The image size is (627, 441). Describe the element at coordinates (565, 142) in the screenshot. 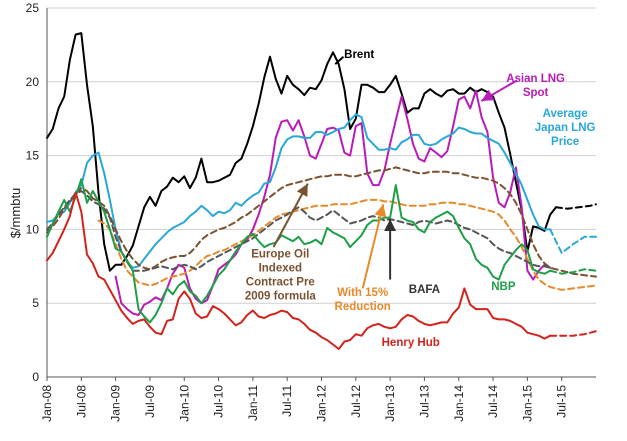

I see `annotation-label-japan: Price` at that location.